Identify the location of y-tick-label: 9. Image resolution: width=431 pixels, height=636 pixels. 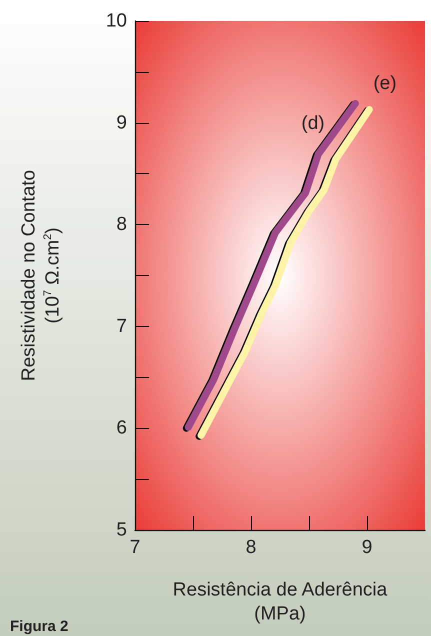
(121, 123).